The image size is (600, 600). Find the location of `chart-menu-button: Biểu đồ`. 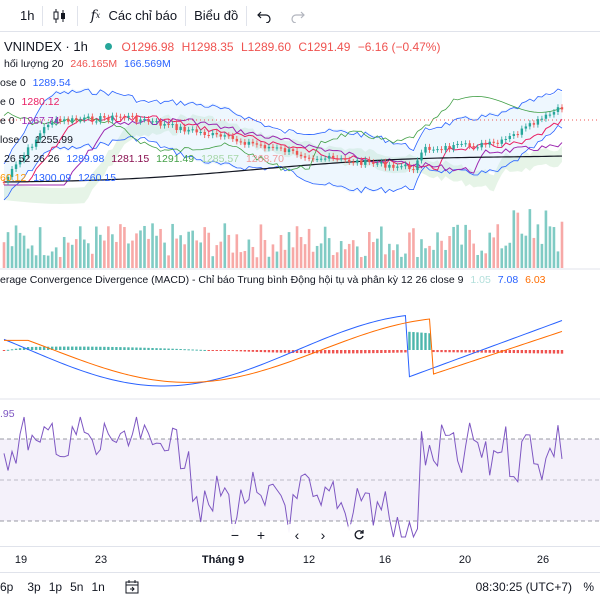

chart-menu-button: Biểu đồ is located at coordinates (216, 16).